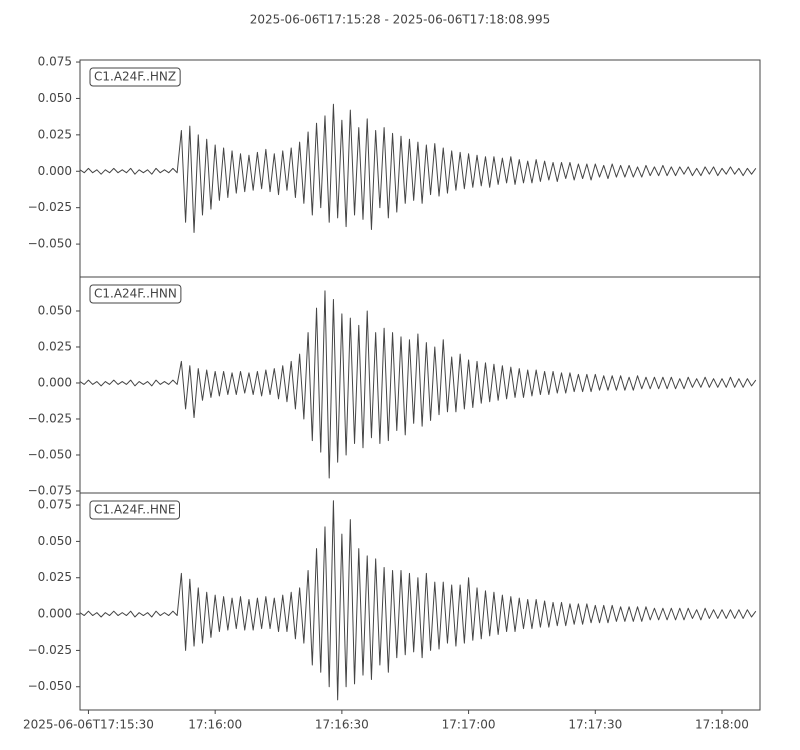  I want to click on x-tick-label: 17:17:00, so click(469, 725).